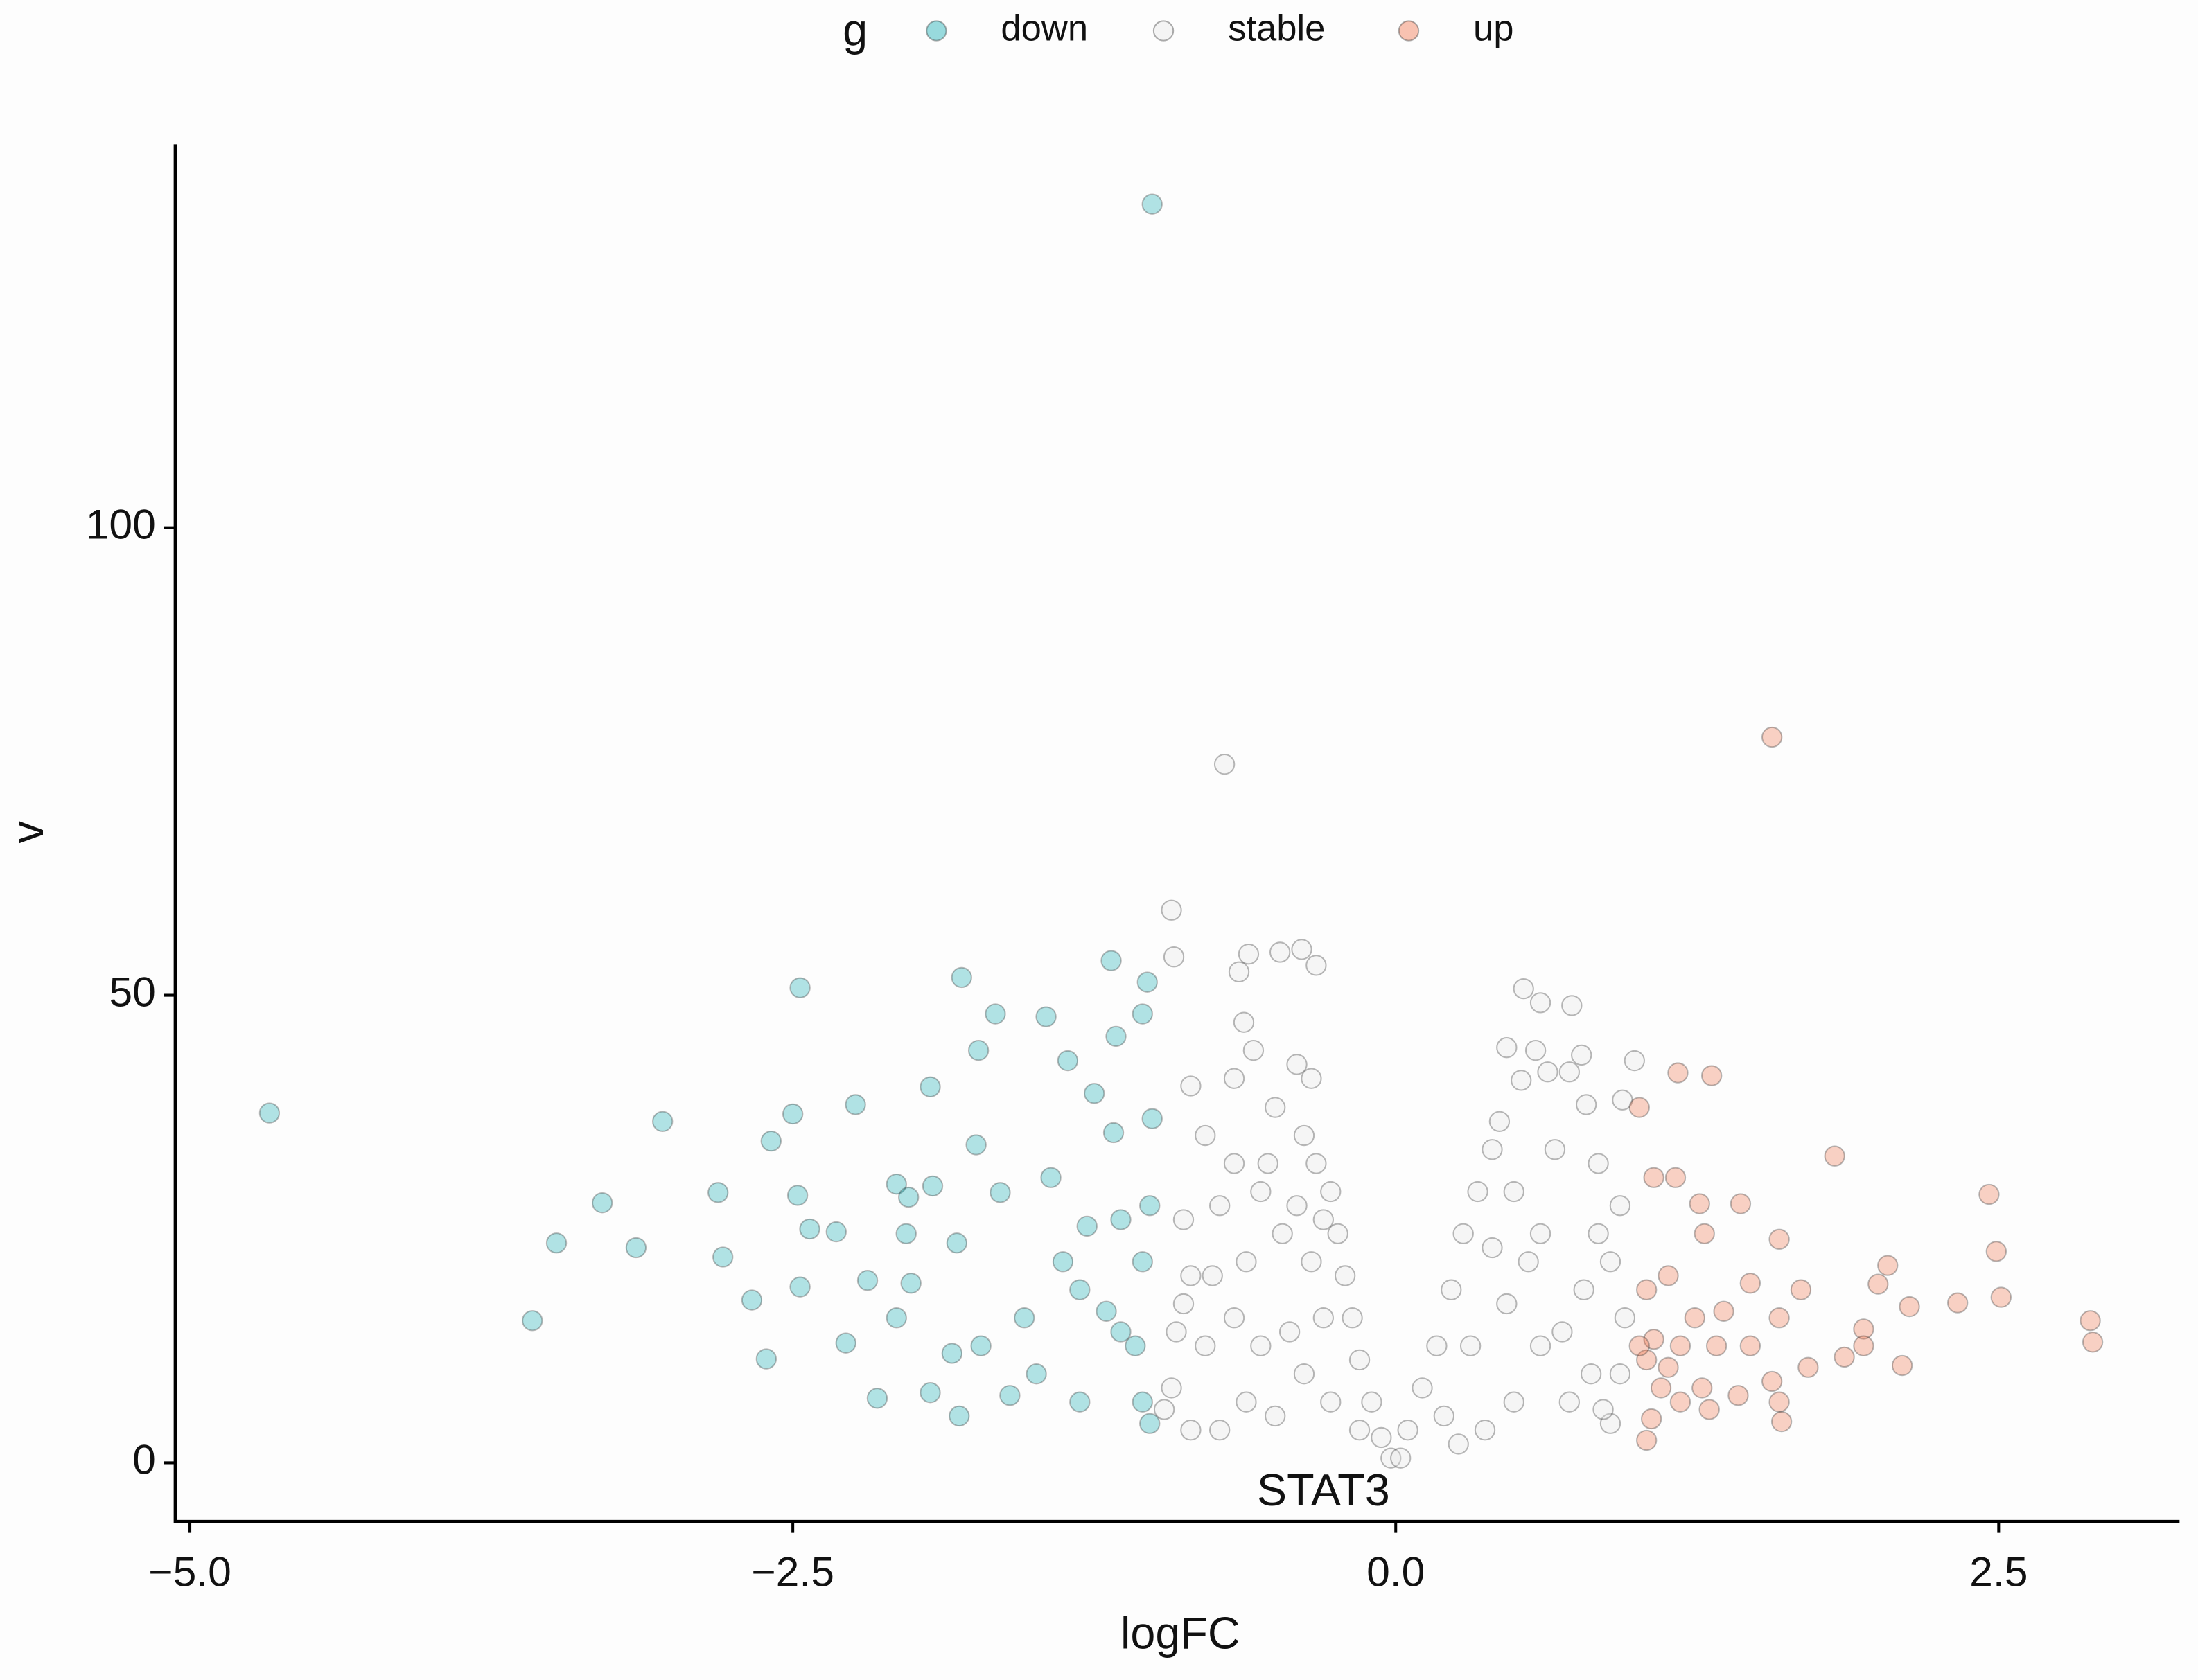  Describe the element at coordinates (1409, 31) in the screenshot. I see `legend-marker` at that location.